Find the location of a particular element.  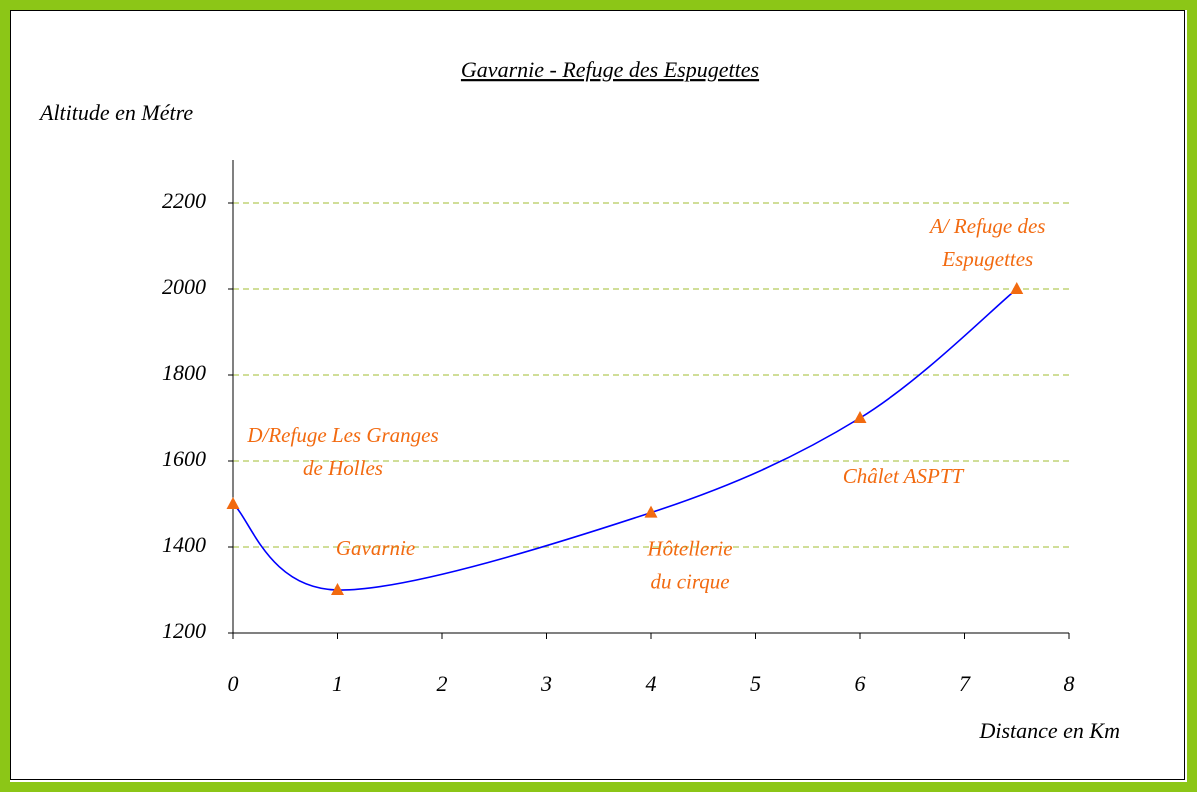

y-tick-label: 2000 is located at coordinates (184, 286).